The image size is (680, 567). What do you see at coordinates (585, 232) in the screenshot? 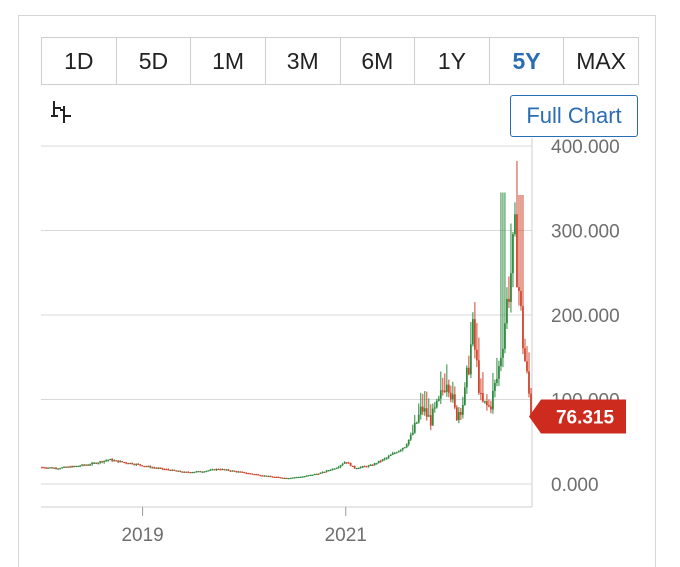
I see `y-tick-label: 300.000` at bounding box center [585, 232].